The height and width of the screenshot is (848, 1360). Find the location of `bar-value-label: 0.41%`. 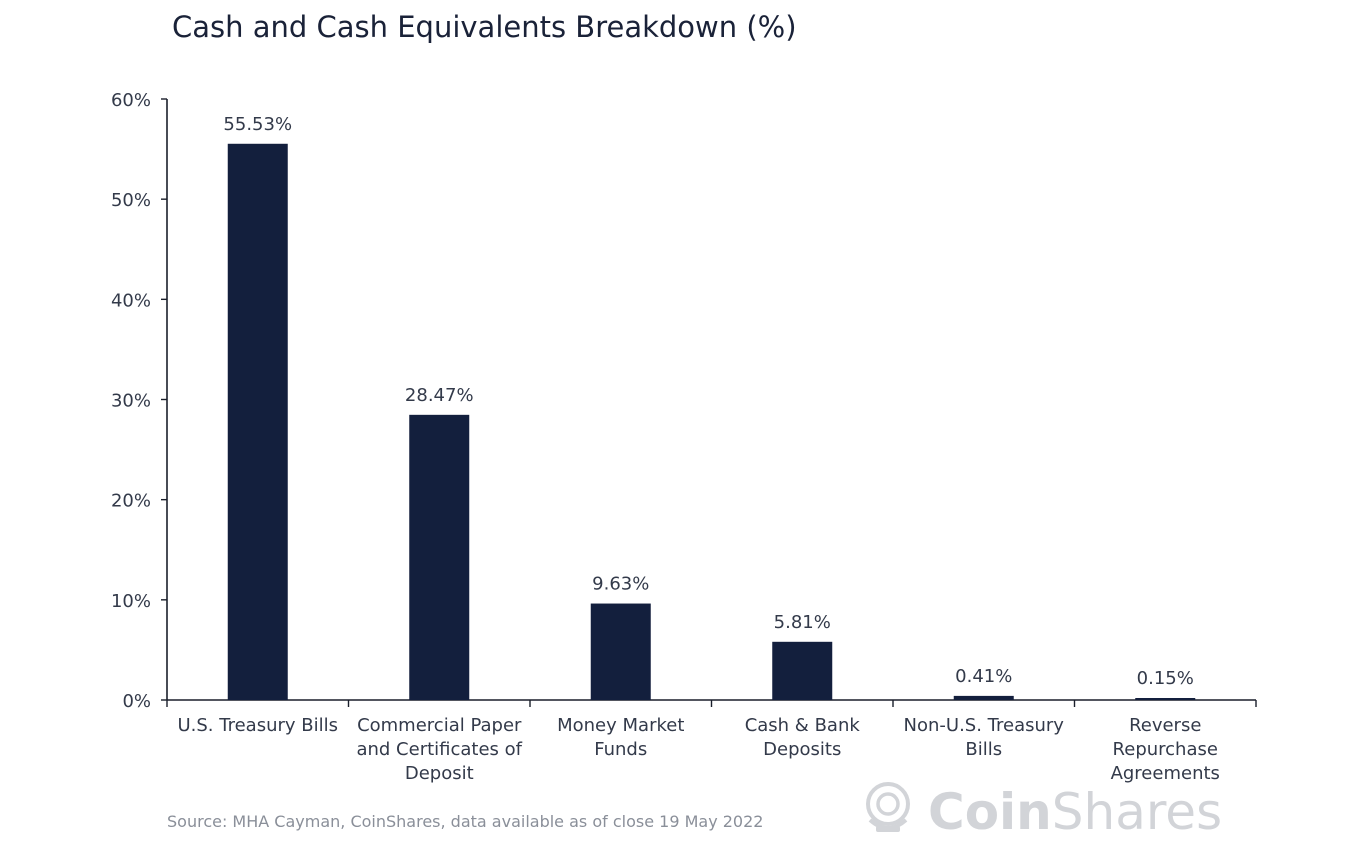

bar-value-label: 0.41% is located at coordinates (983, 676).